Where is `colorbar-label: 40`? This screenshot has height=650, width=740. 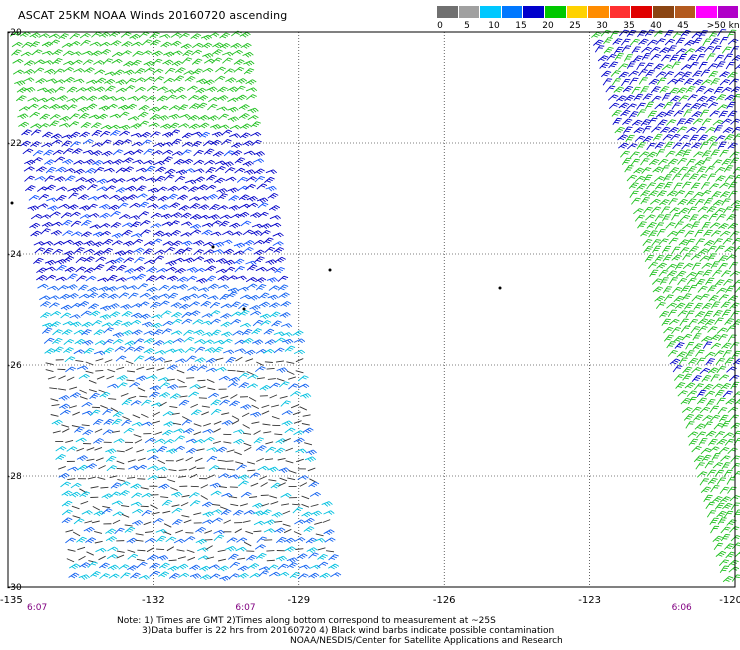 colorbar-label: 40 is located at coordinates (656, 26).